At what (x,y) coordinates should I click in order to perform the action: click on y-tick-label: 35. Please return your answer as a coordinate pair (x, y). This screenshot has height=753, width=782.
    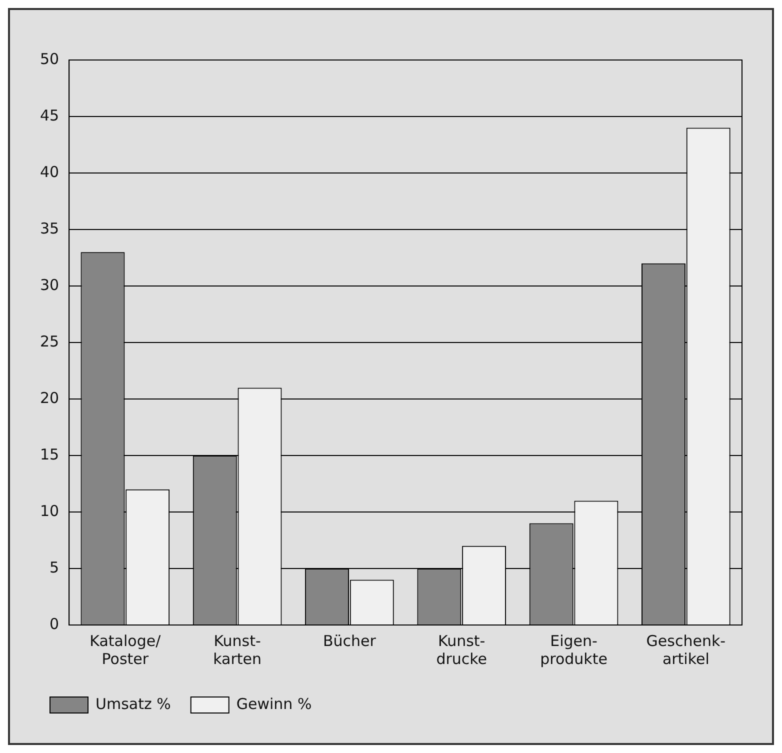
    Looking at the image, I should click on (50, 228).